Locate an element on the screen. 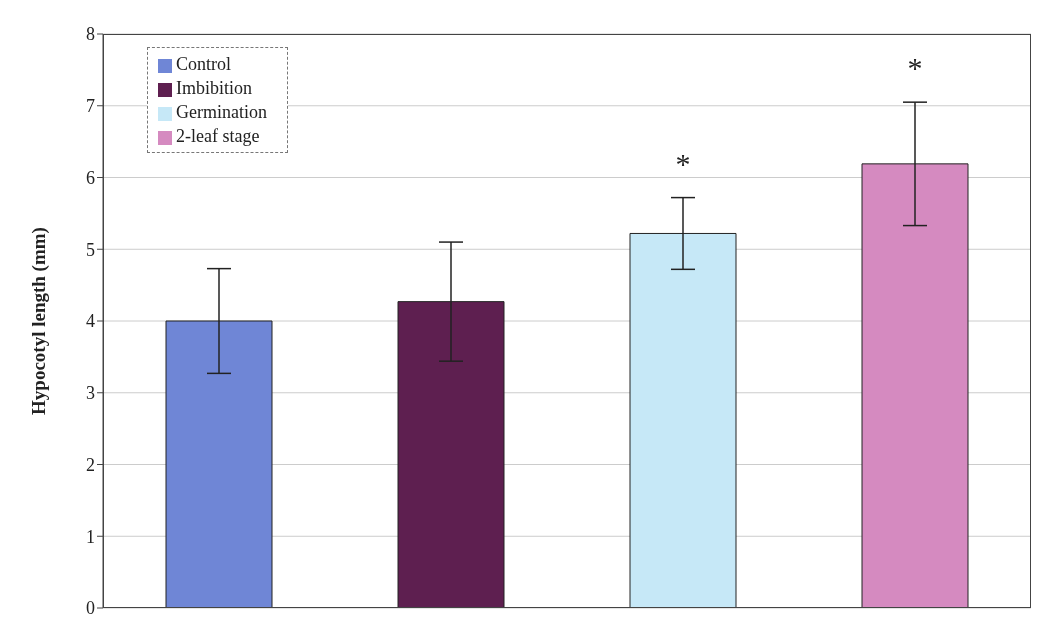 The width and height of the screenshot is (1041, 630). legend-label: 2-leaf stage is located at coordinates (218, 136).